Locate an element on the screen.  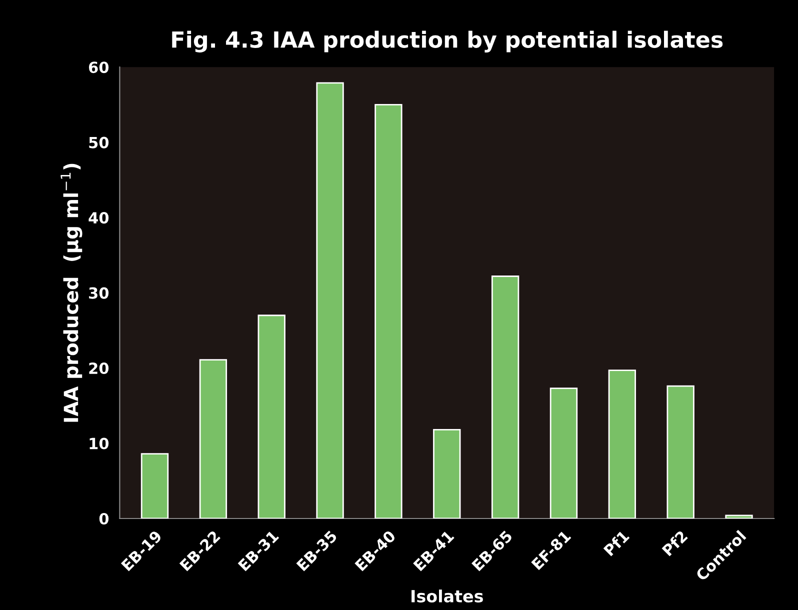
y-axis-title: IAA produced (µg ml$^{−1}$) is located at coordinates (71, 293).